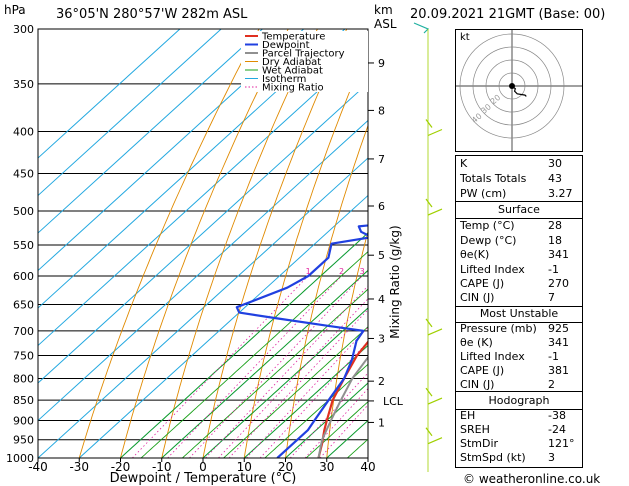 The height and width of the screenshot is (486, 629). What do you see at coordinates (286, 45) in the screenshot?
I see `legend-label: Dewpoint` at bounding box center [286, 45].